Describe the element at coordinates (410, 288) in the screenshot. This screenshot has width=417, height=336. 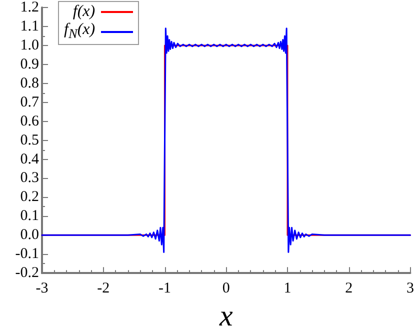
I see `x-tick-label: 3` at that location.